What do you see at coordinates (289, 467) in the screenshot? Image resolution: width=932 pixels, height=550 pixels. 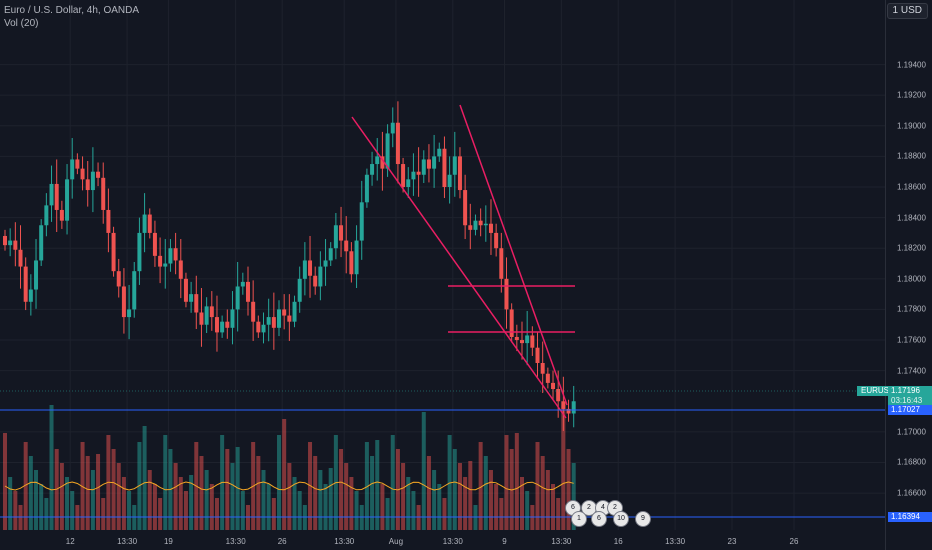 I see `volume-bars` at bounding box center [289, 467].